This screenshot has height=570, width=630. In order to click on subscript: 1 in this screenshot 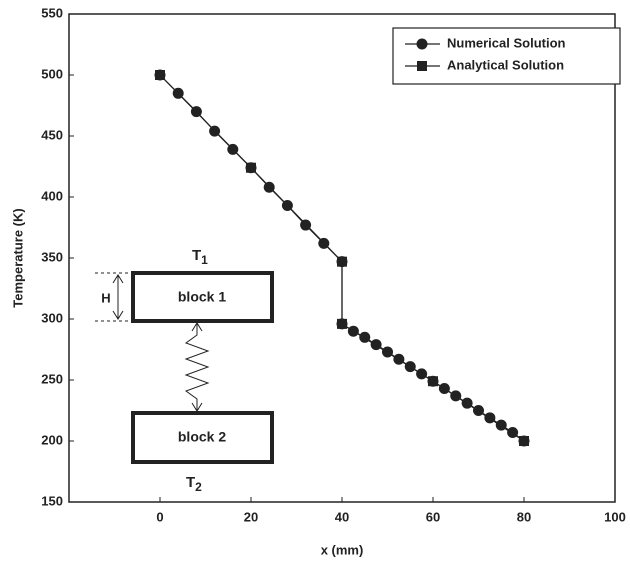, I will do `click(204, 260)`.